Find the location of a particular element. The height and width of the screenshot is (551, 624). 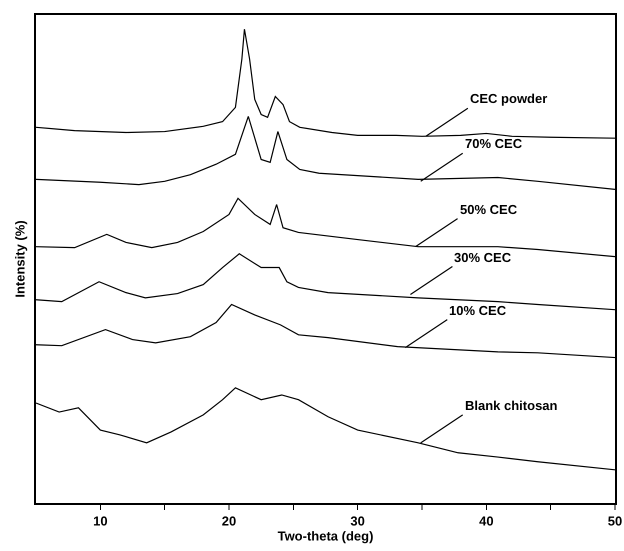

annotation: 30% CEC is located at coordinates (483, 257).